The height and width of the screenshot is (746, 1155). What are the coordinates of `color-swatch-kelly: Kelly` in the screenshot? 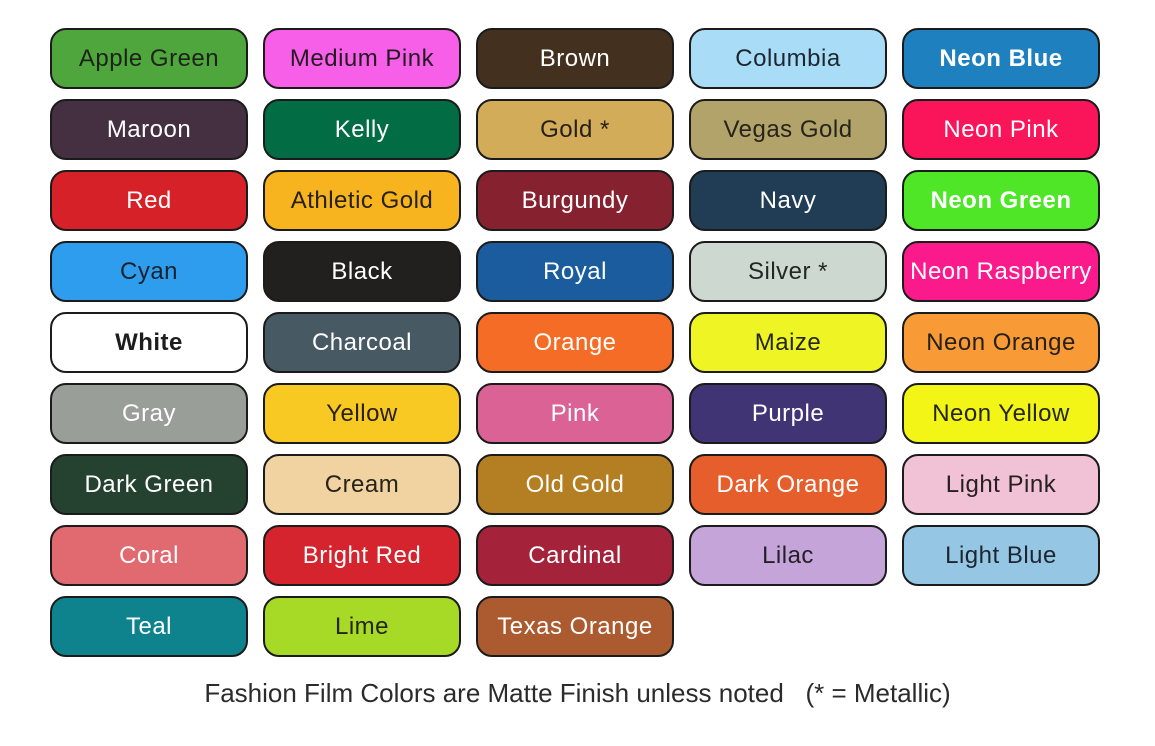 It's located at (362, 129).